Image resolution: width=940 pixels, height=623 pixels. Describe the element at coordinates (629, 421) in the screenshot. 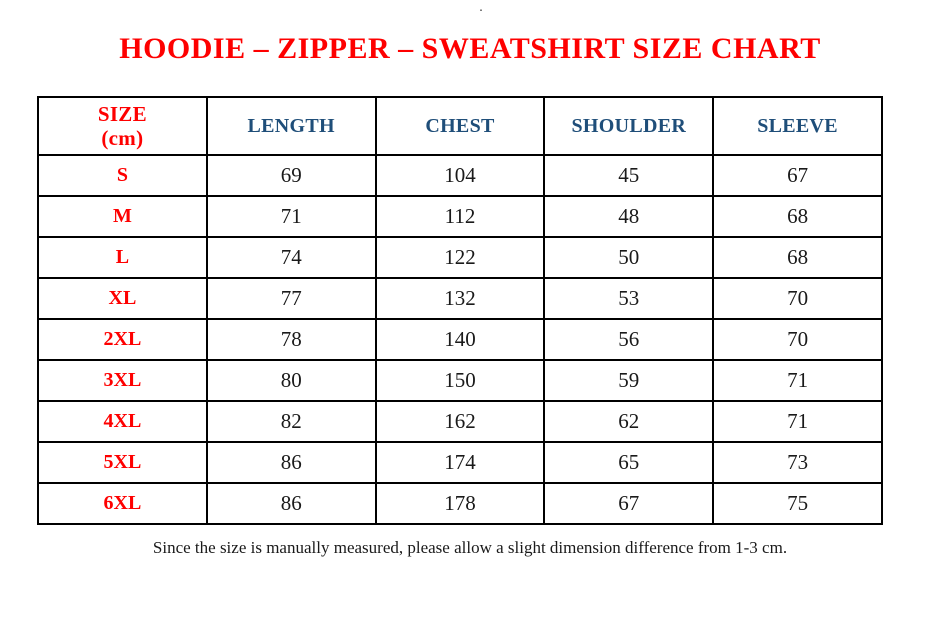

I see `shoulder-value-cell: 62` at that location.